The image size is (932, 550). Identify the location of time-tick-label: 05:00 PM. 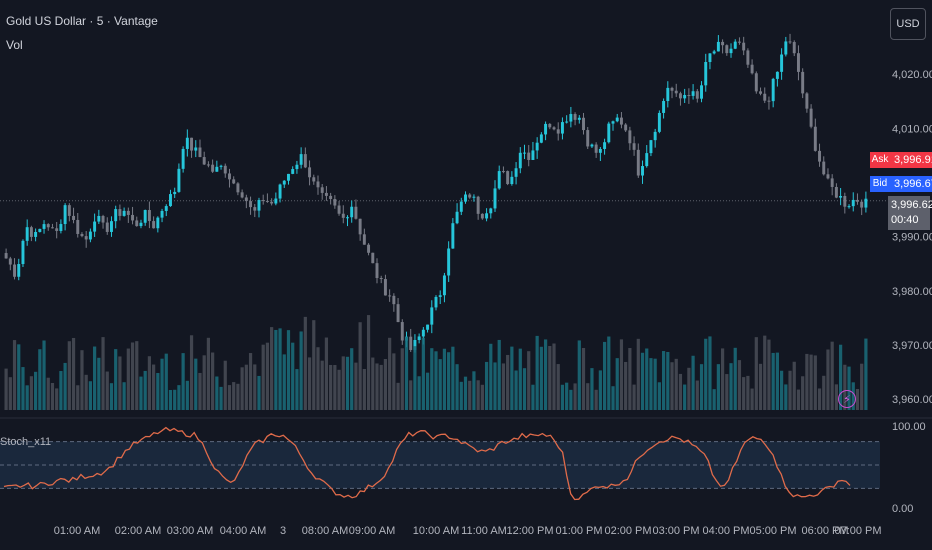
(772, 531).